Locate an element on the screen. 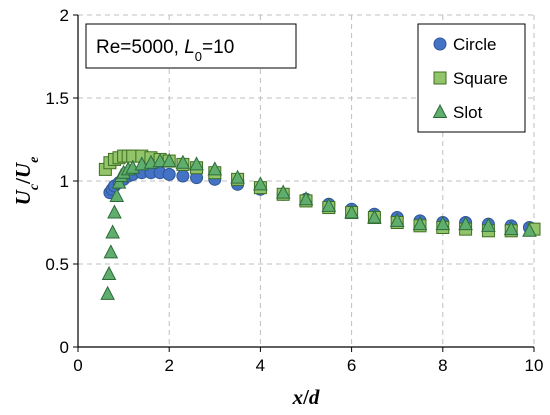 This screenshot has width=550, height=415. x-tick-label: 2 is located at coordinates (168, 365).